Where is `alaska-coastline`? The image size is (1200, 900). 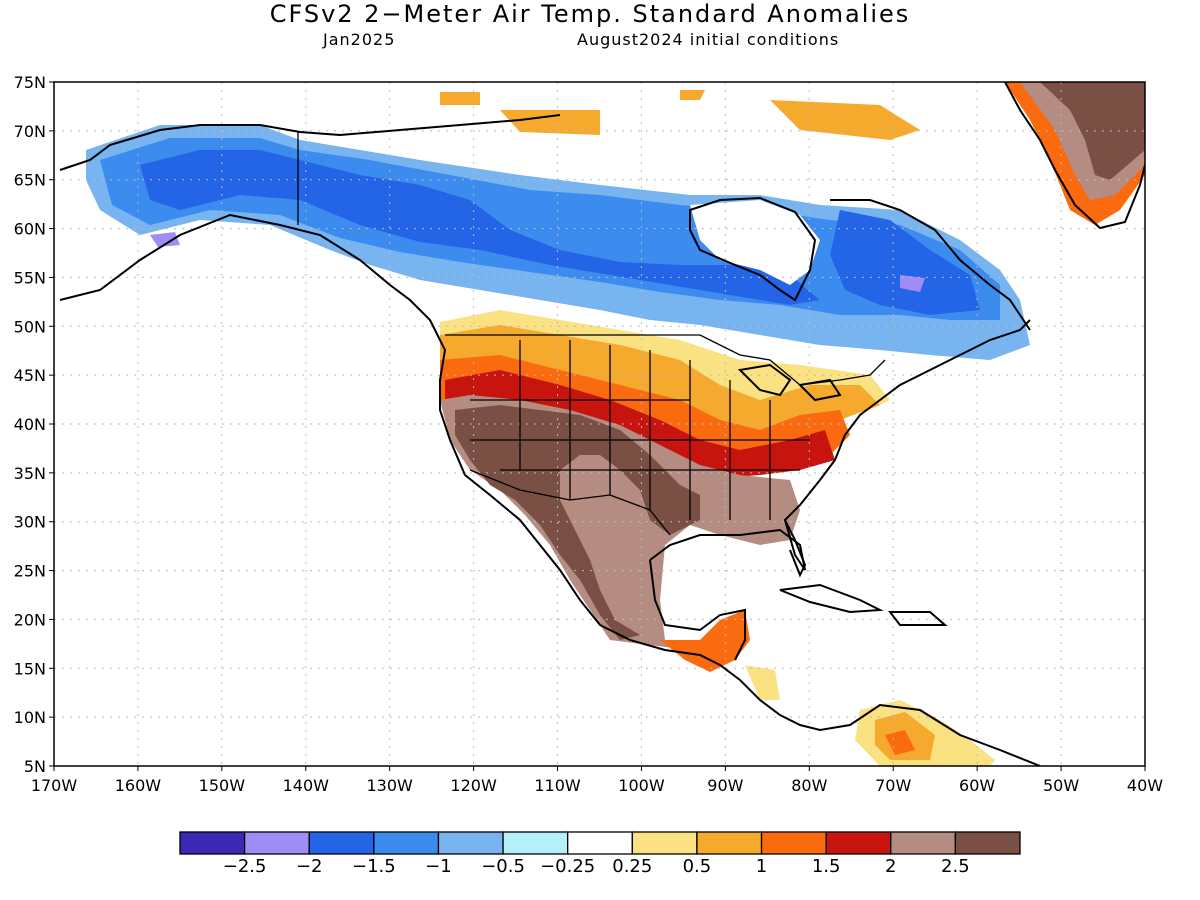
alaska-coastline is located at coordinates (310, 142).